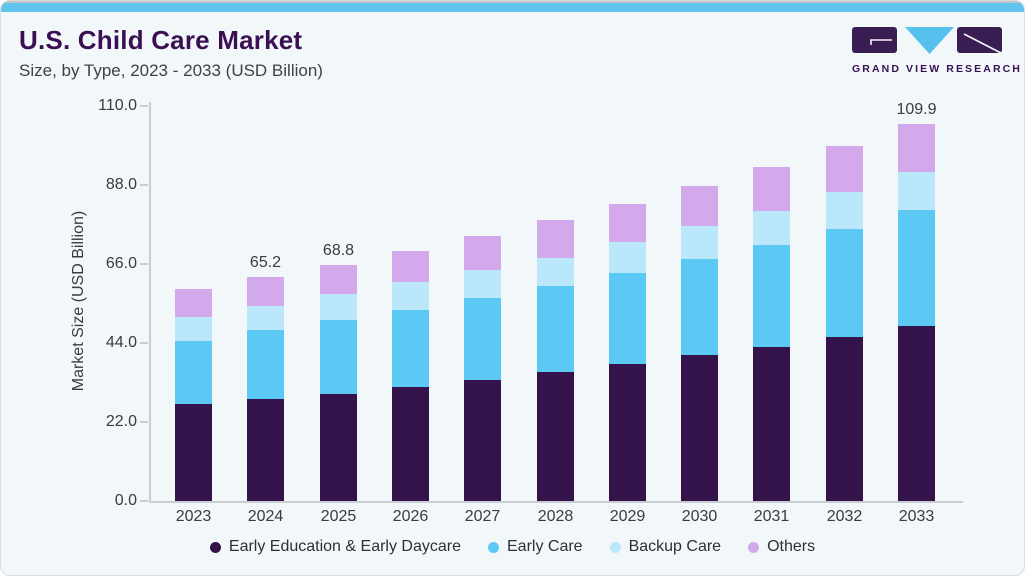  What do you see at coordinates (338, 516) in the screenshot?
I see `x-tick-label: 2025` at bounding box center [338, 516].